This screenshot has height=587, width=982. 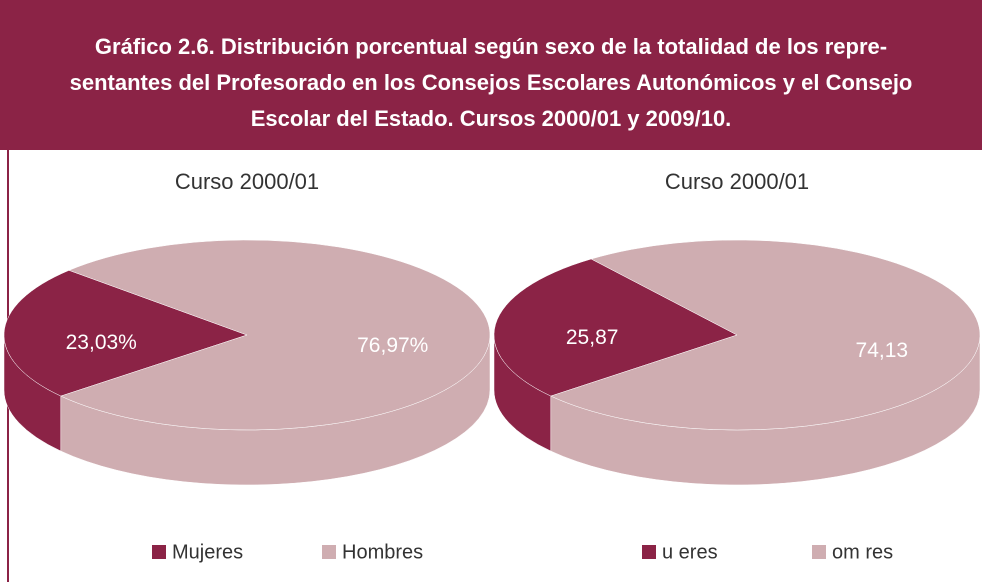 I want to click on data-label: 23,03%, so click(x=101, y=342).